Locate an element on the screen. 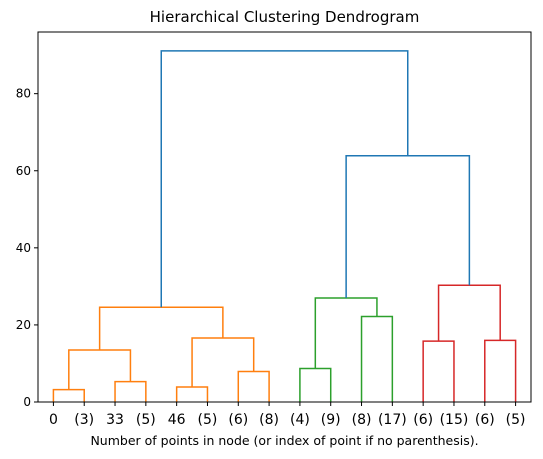 This screenshot has height=459, width=543. leaf-label-1: (3) is located at coordinates (84, 420).